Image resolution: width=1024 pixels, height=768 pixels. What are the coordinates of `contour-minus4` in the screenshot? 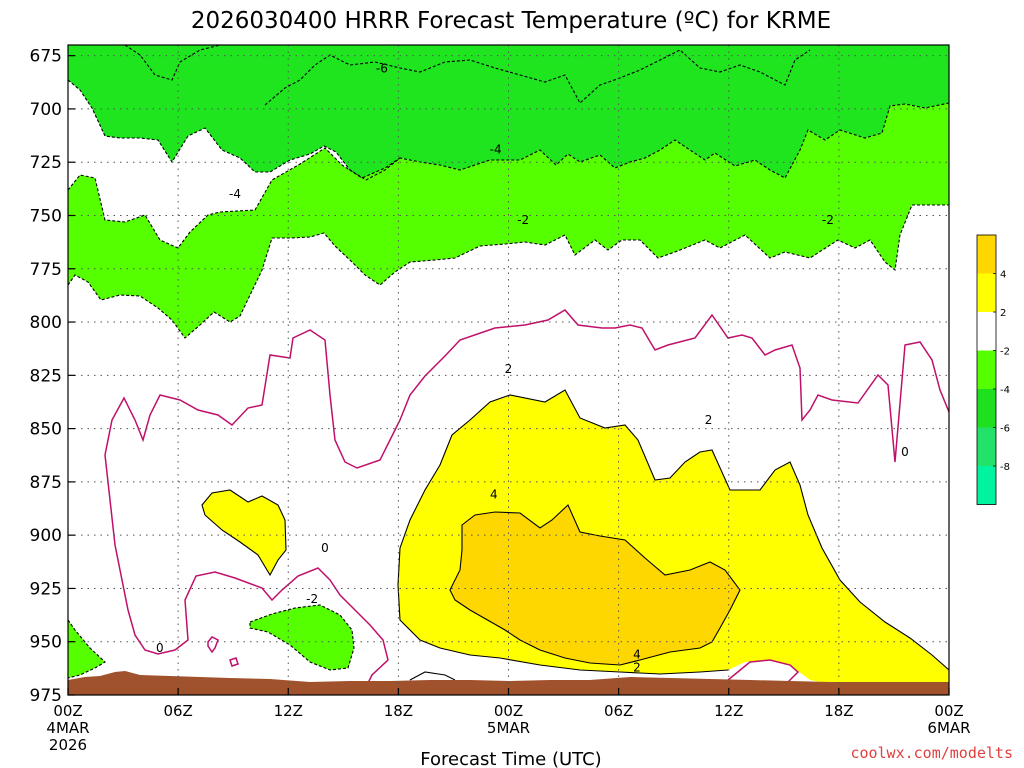 It's located at (234, 198).